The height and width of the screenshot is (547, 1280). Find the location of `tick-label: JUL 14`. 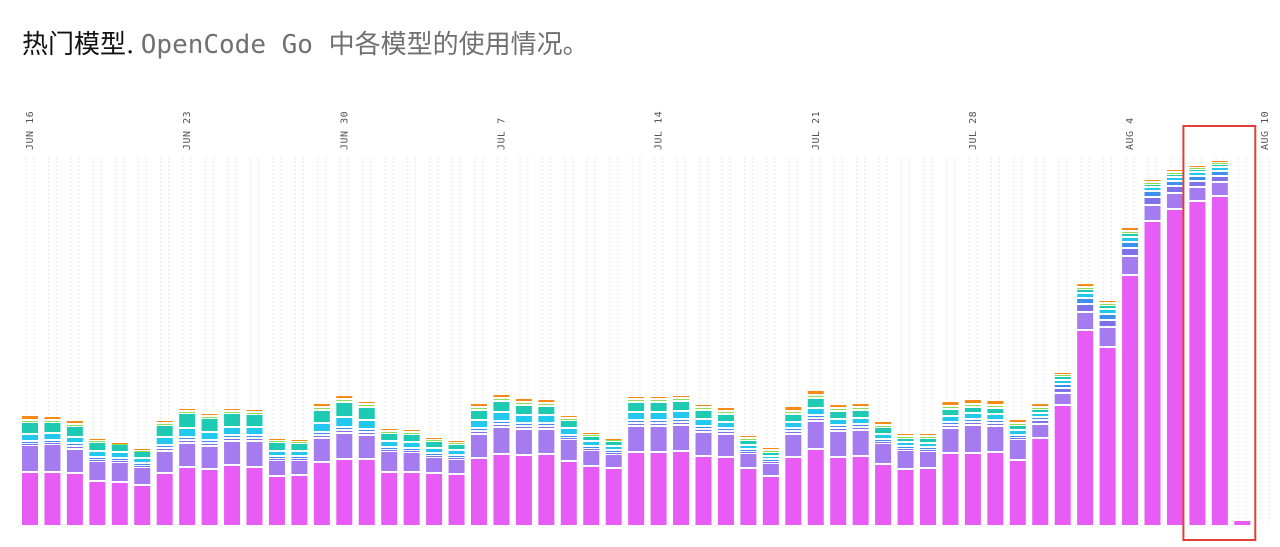

tick-label: JUL 14 is located at coordinates (659, 130).